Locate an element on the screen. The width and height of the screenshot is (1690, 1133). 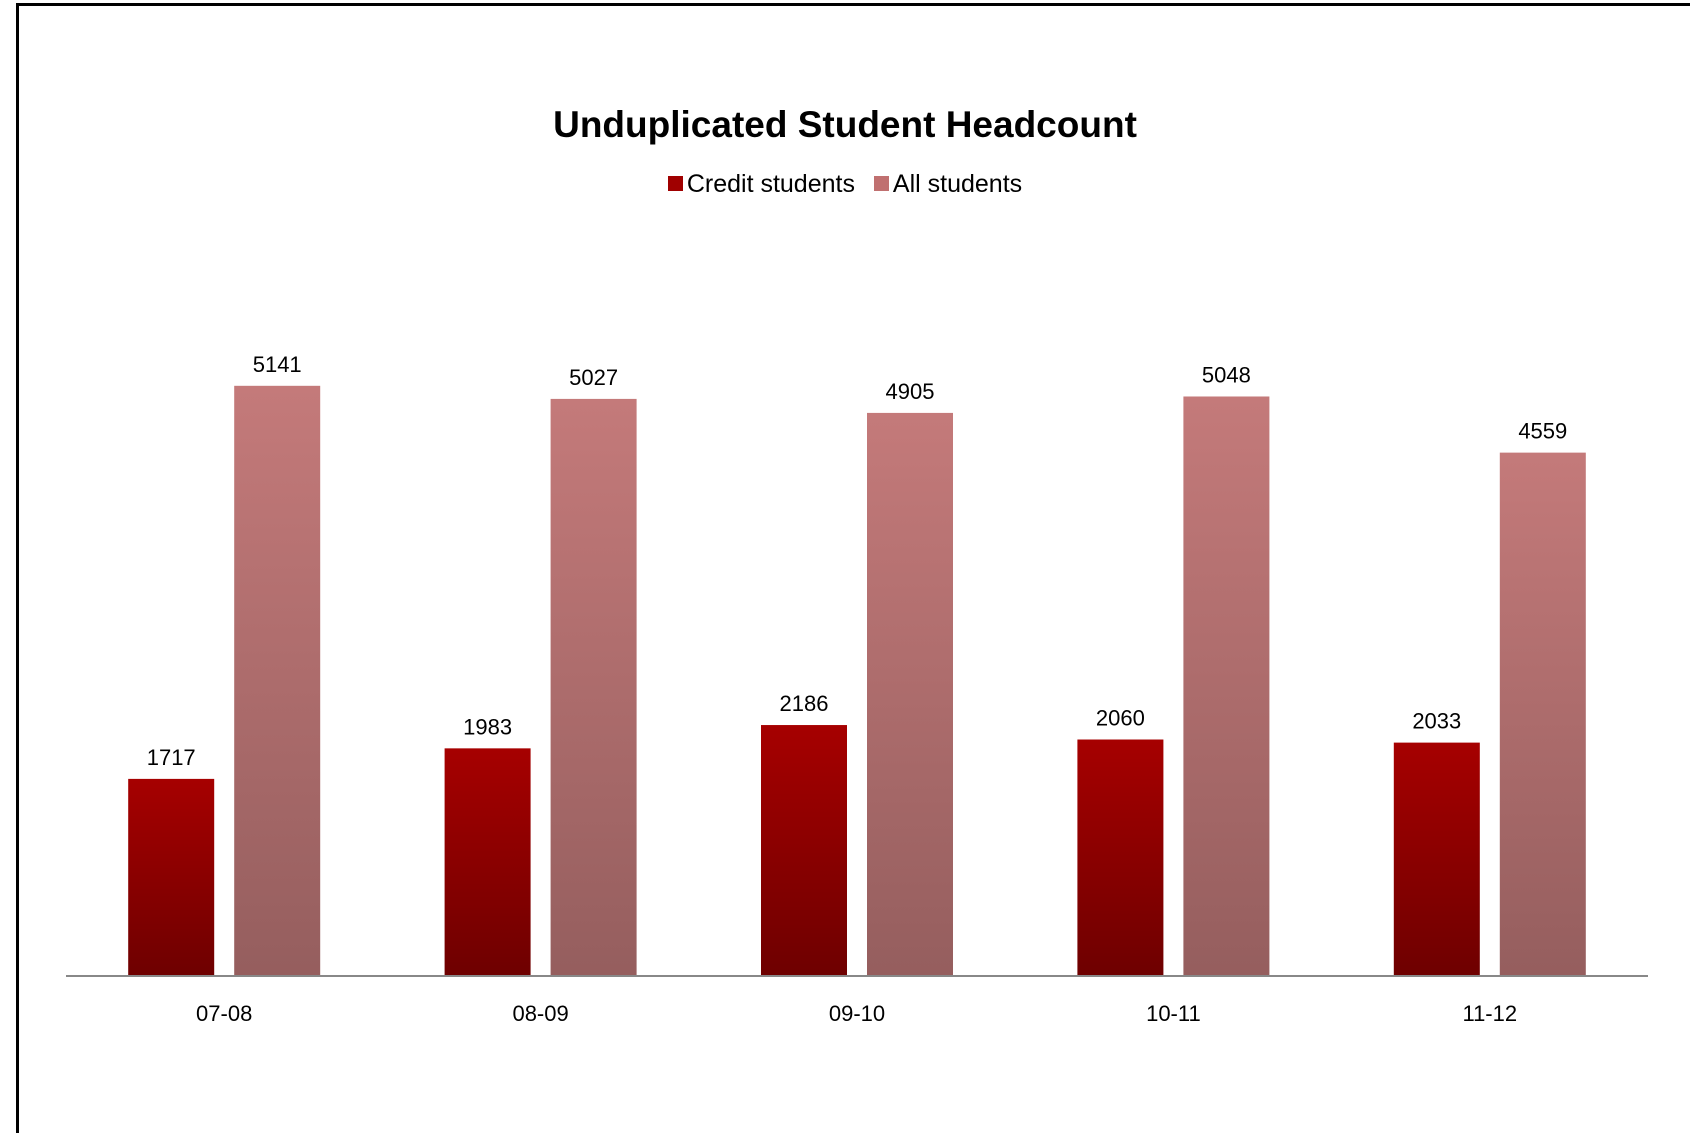
x-tick-label-07-08: 07-08 is located at coordinates (224, 1013).